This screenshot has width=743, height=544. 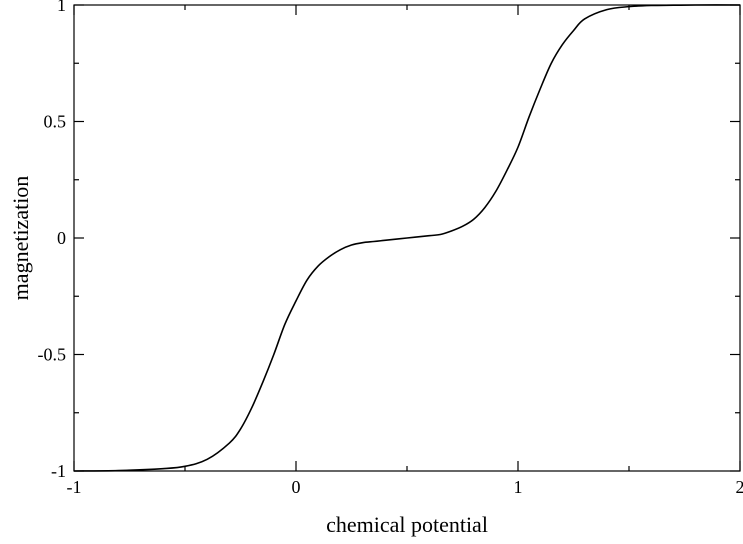 I want to click on y-tick-label: -1, so click(x=58, y=471).